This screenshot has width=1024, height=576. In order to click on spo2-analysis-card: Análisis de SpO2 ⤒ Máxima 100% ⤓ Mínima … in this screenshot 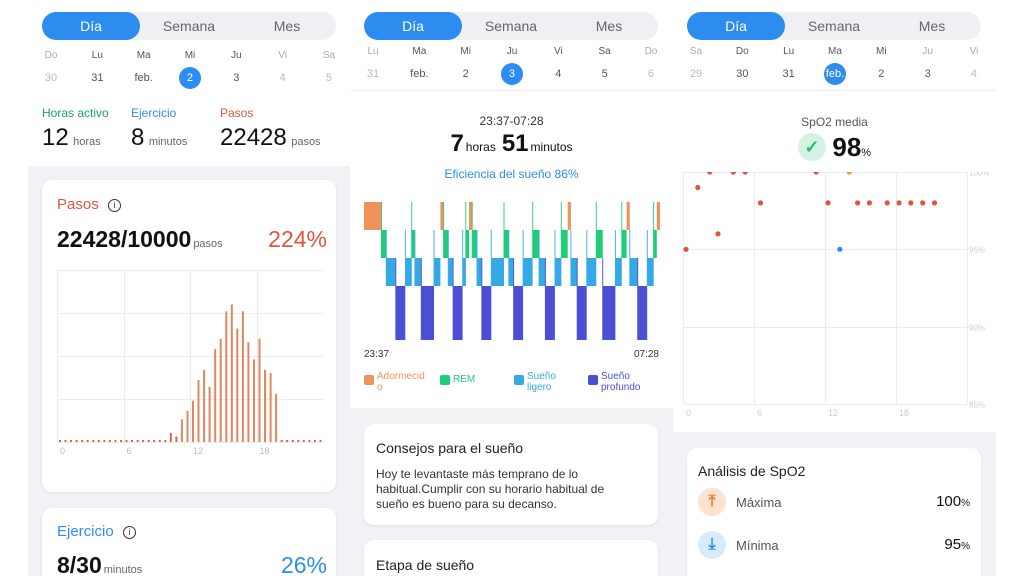, I will do `click(834, 512)`.